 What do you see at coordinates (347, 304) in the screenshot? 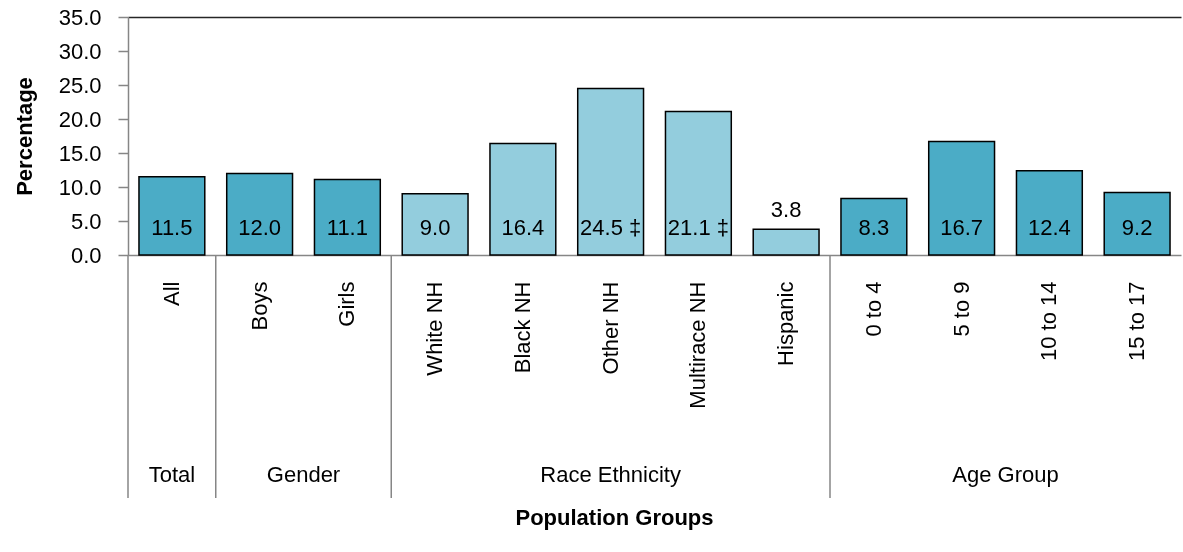
I see `x-tick-label: Girls` at bounding box center [347, 304].